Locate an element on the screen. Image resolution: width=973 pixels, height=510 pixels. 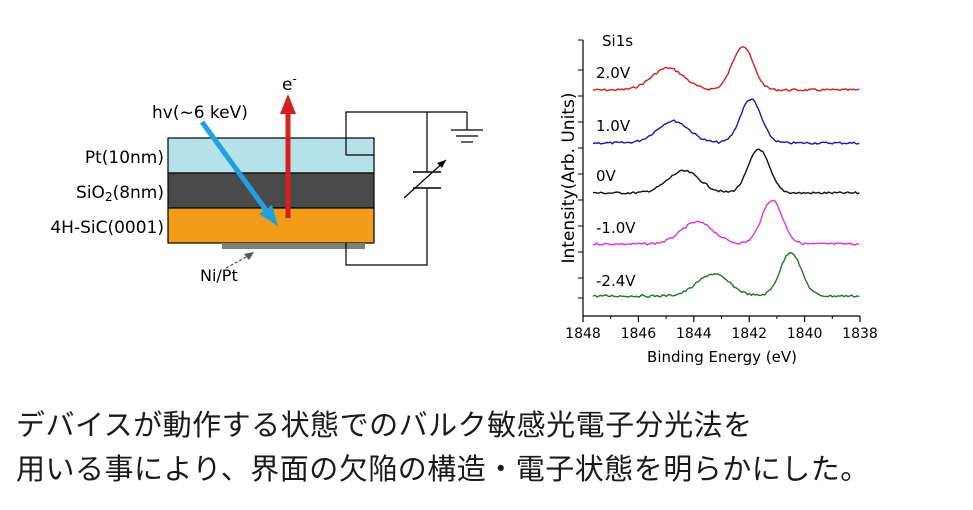
electron-label: e- is located at coordinates (289, 83).